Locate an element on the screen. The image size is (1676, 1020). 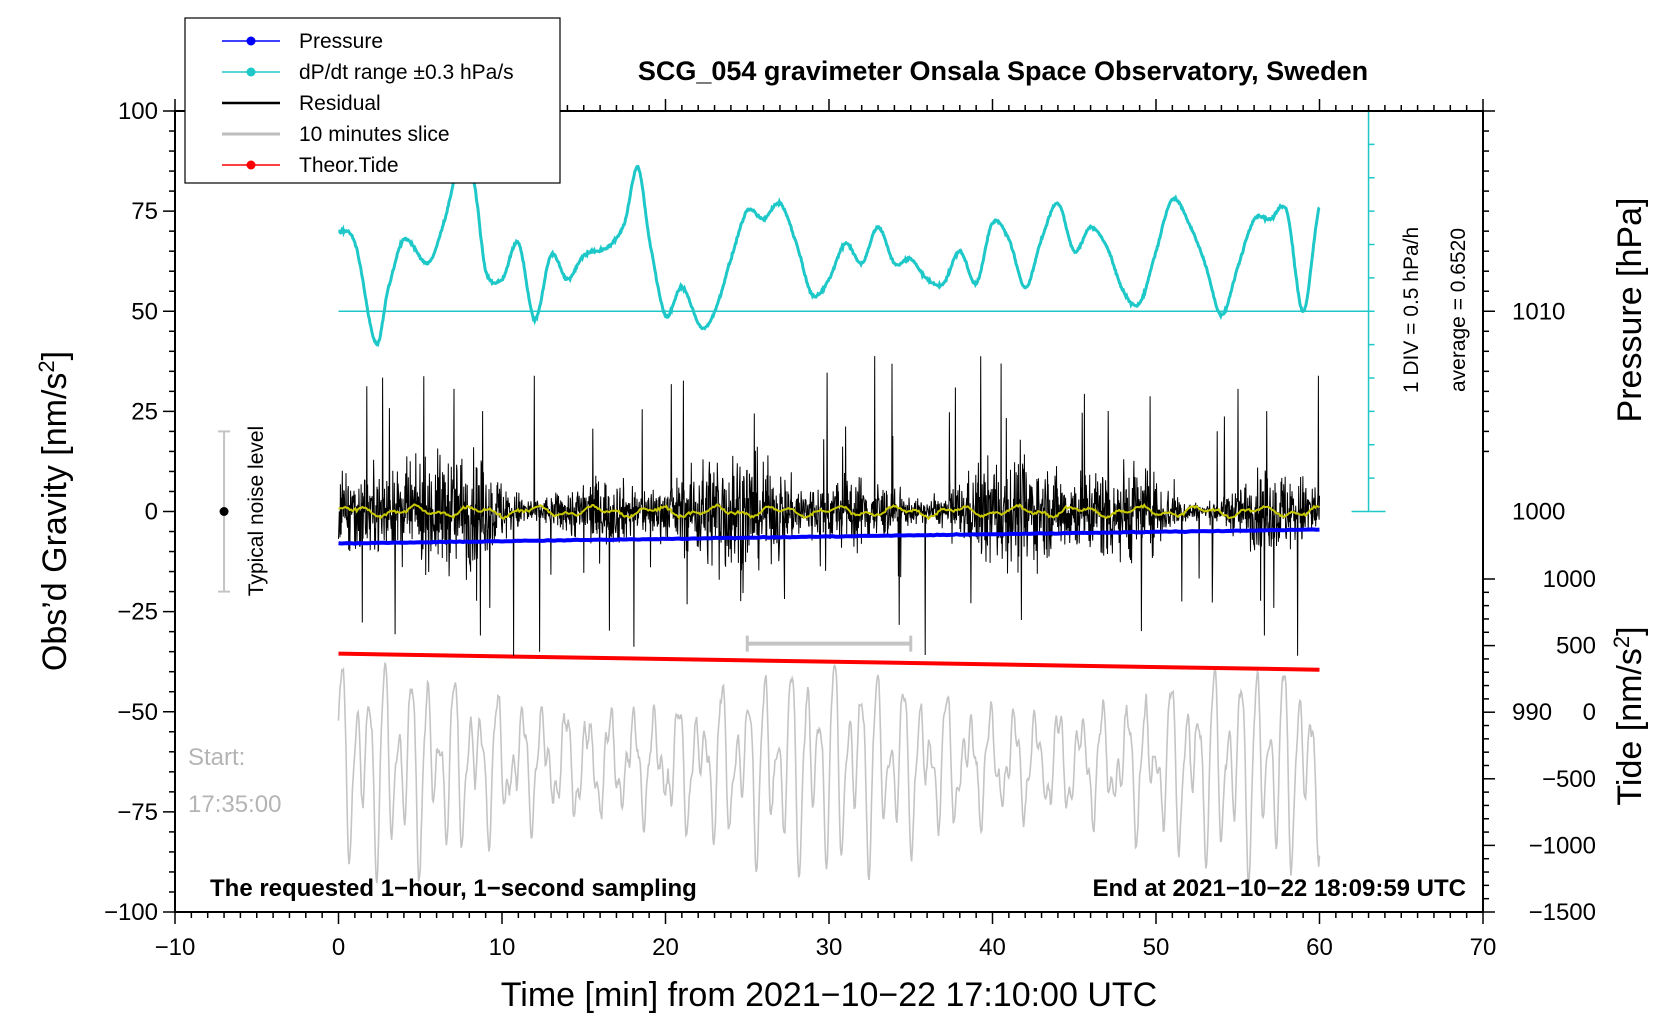
x-tick-label: 0 is located at coordinates (338, 947).